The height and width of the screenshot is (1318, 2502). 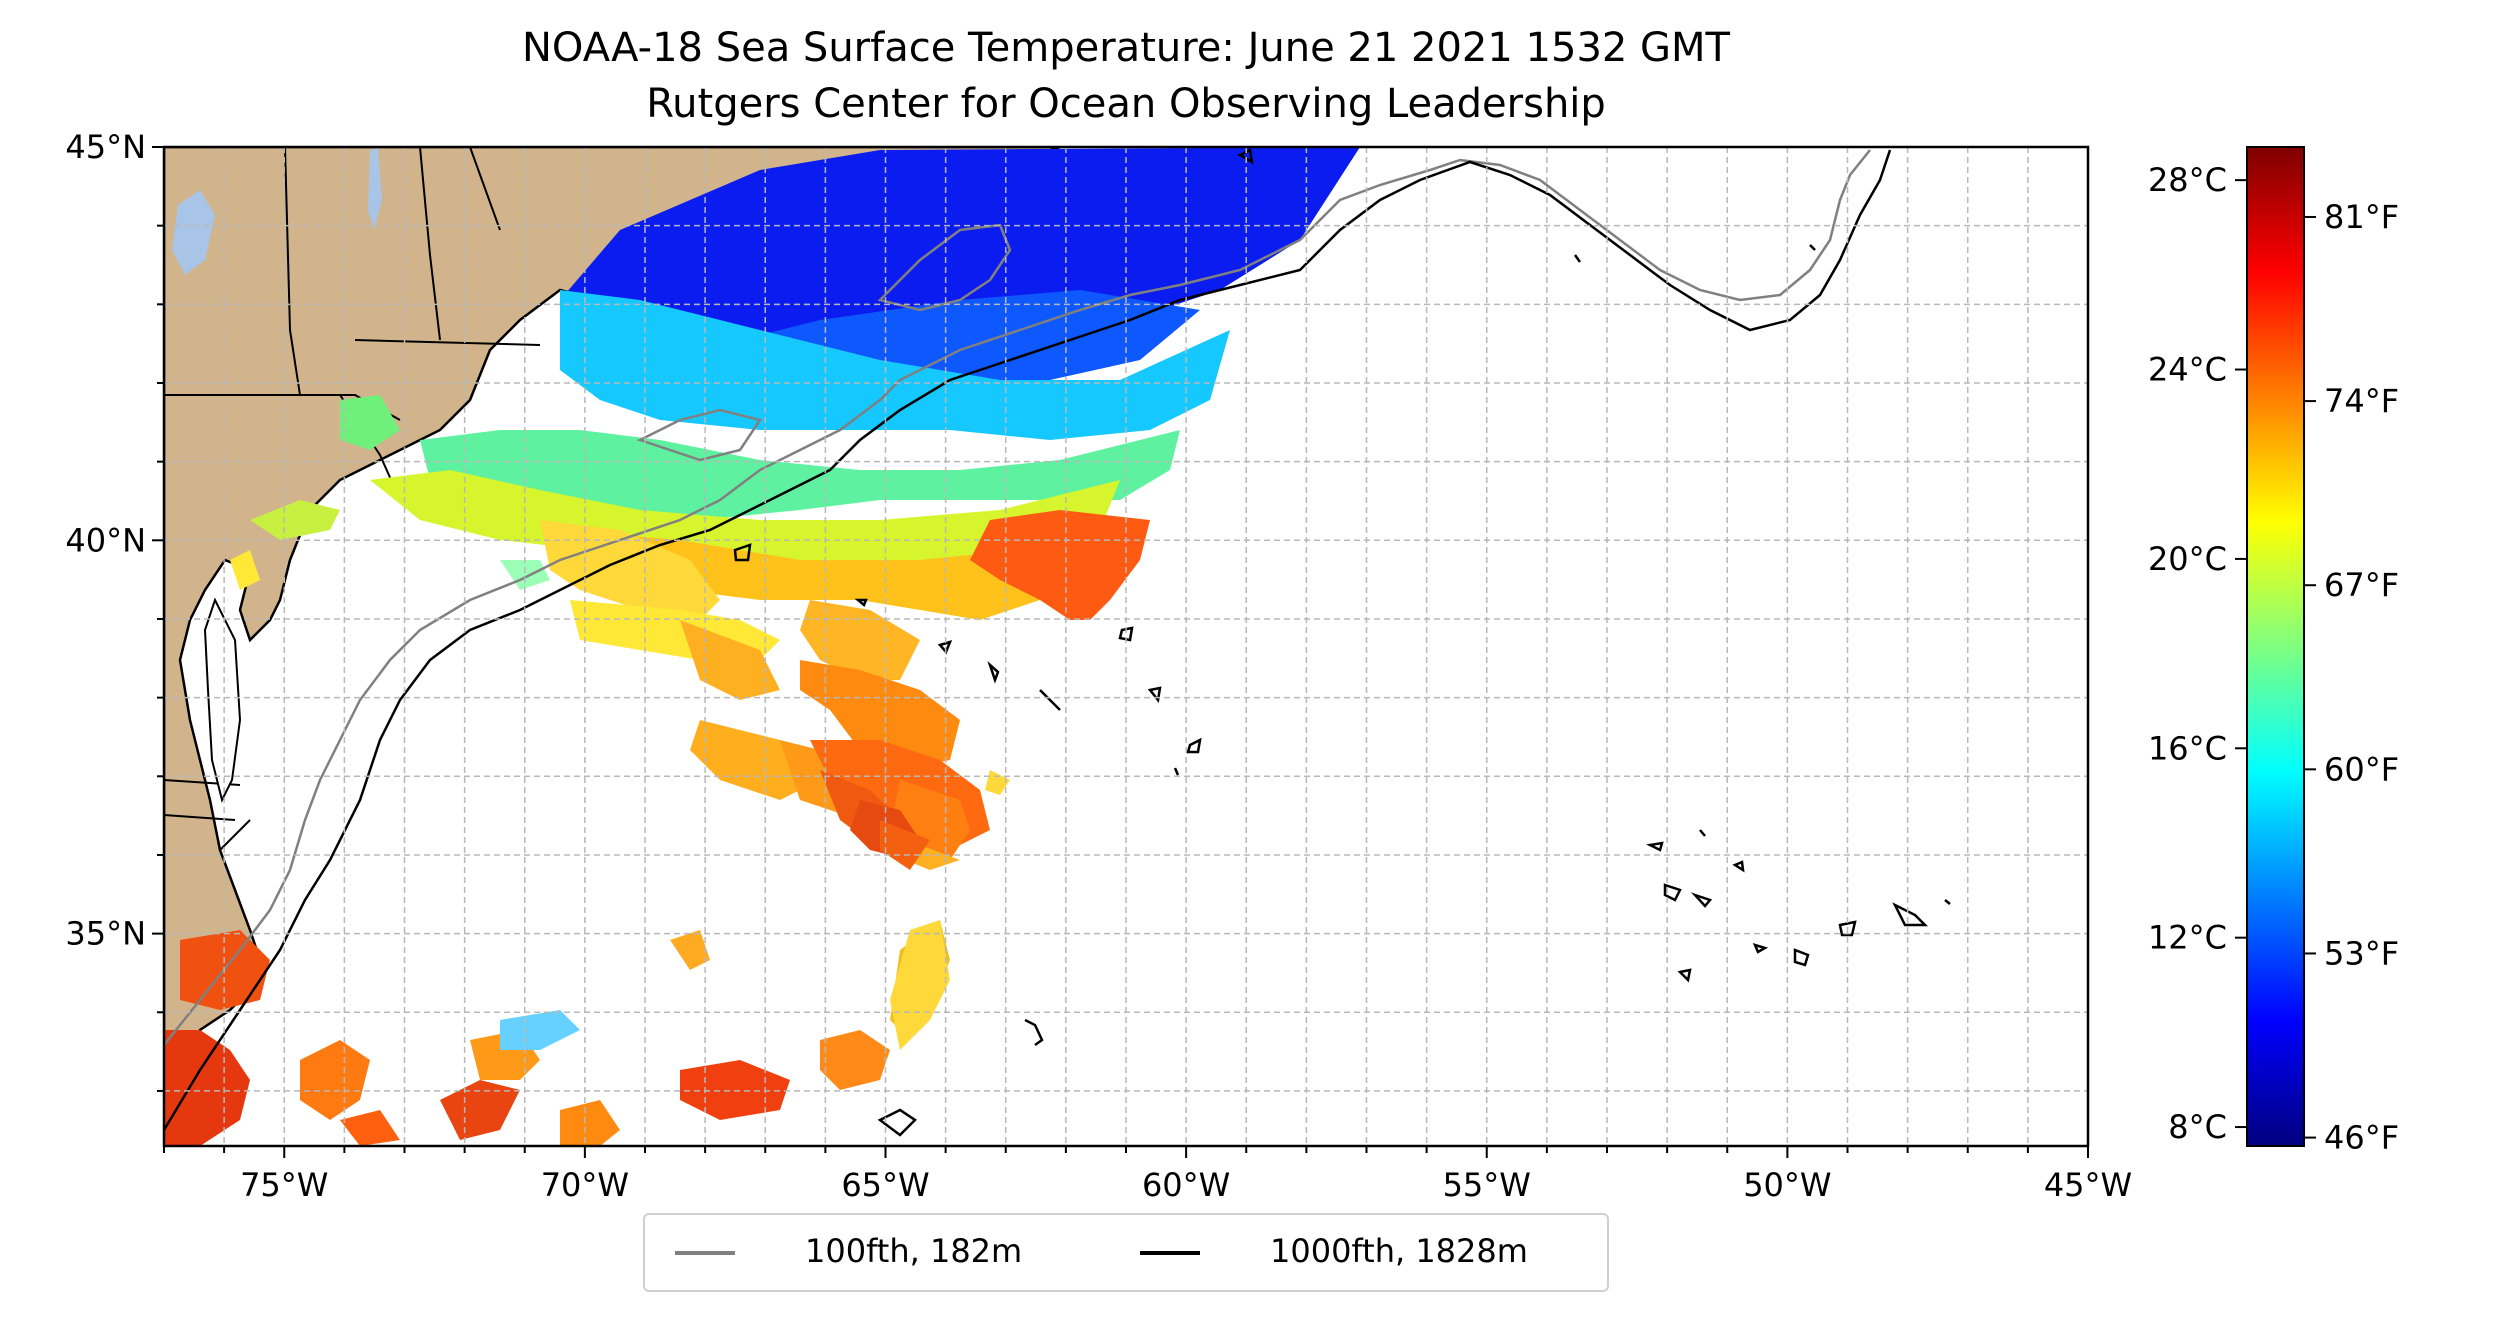 I want to click on lon-tick-label: 45°W, so click(x=2088, y=1185).